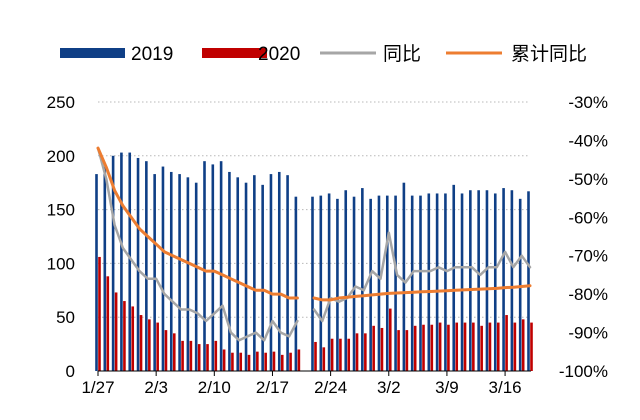 The image size is (640, 420). I want to click on y-right-tick-label: -90%, so click(588, 333).